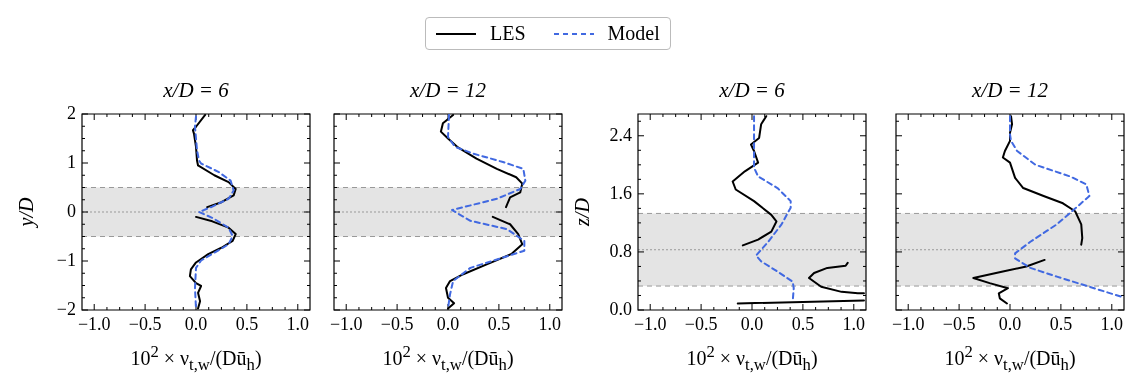 Image resolution: width=1143 pixels, height=388 pixels. What do you see at coordinates (508, 33) in the screenshot?
I see `legend-label: LES` at bounding box center [508, 33].